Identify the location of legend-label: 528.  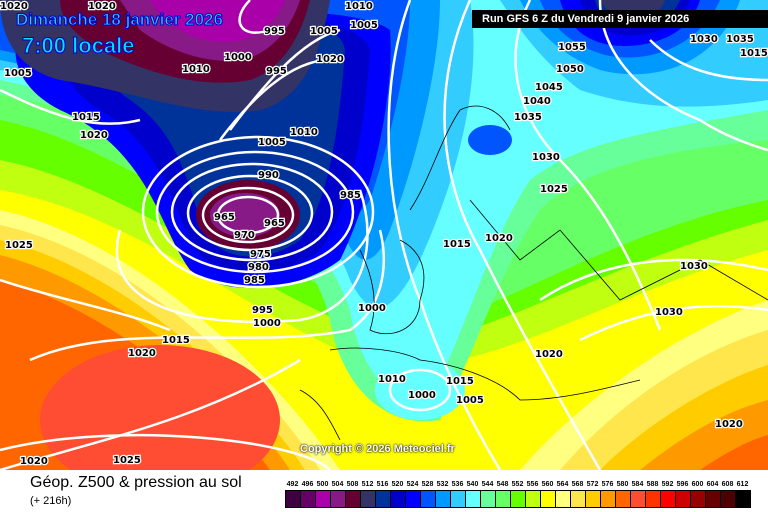
(427, 484).